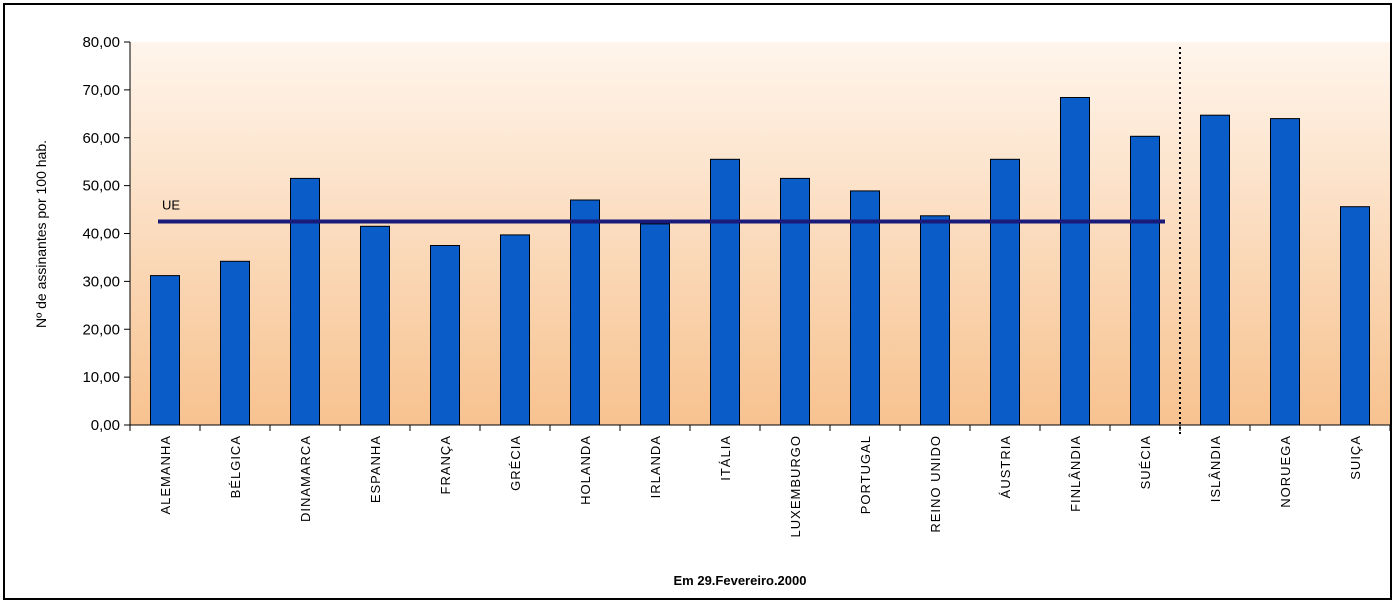 This screenshot has height=604, width=1397. What do you see at coordinates (171, 205) in the screenshot?
I see `ue-reference-label: UE` at bounding box center [171, 205].